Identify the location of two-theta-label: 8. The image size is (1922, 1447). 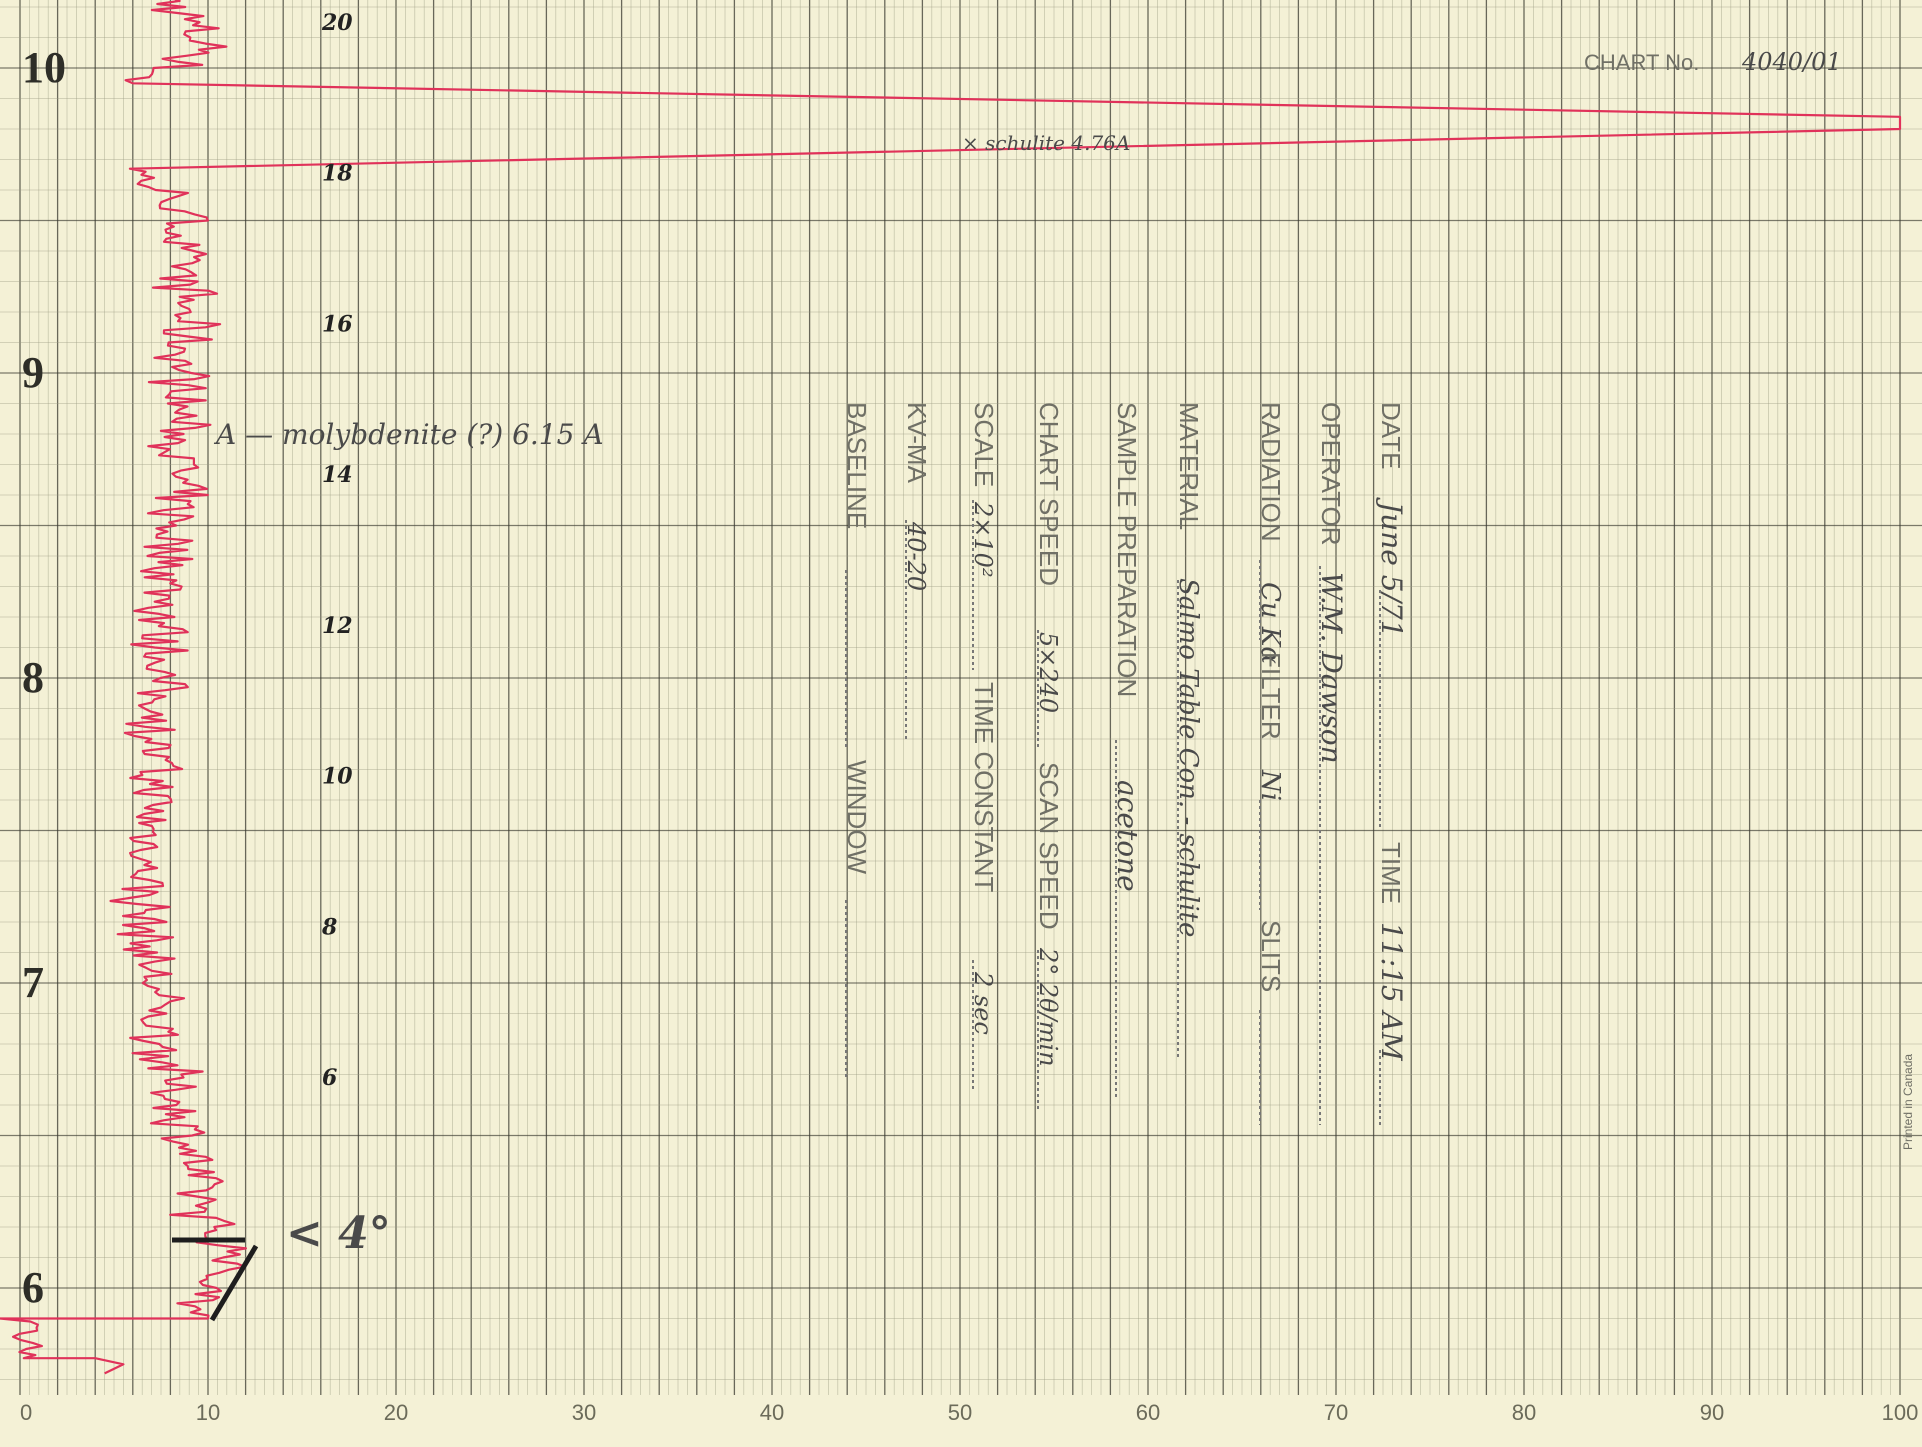
(33, 677).